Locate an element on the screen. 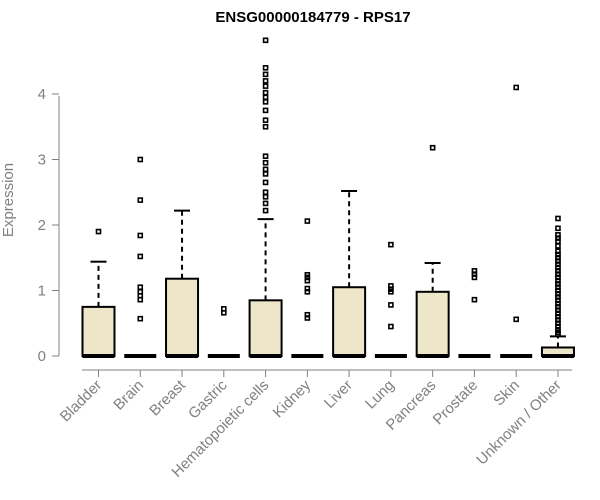 Image resolution: width=600 pixels, height=500 pixels. box-bladder is located at coordinates (98, 293).